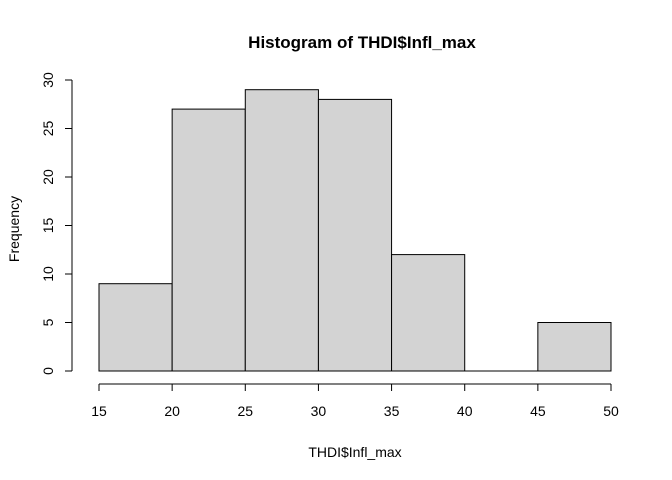 This screenshot has height=480, width=672. Describe the element at coordinates (48, 226) in the screenshot. I see `y-tick-label: 15` at that location.